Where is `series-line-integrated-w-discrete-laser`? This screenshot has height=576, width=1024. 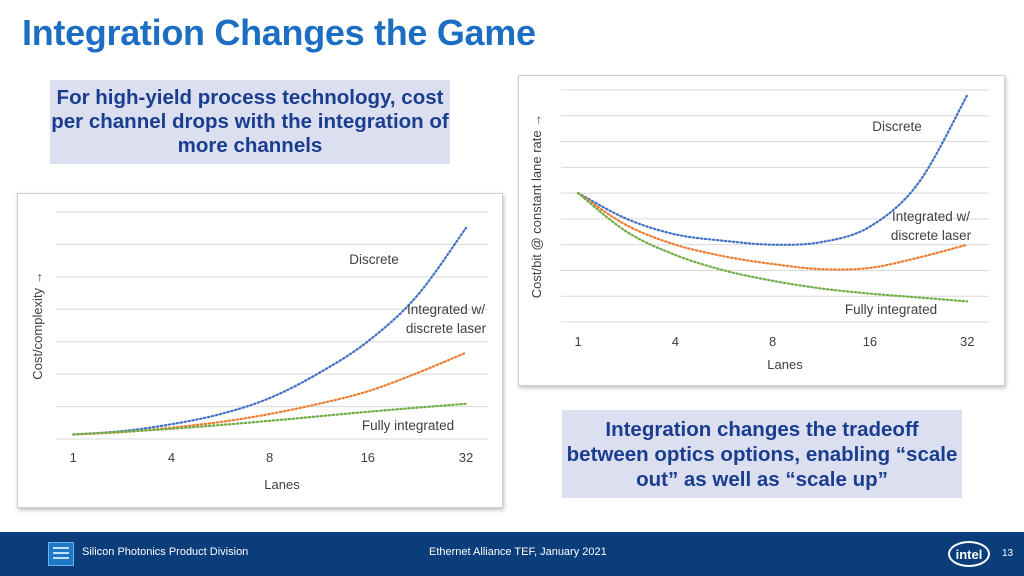 series-line-integrated-w-discrete-laser is located at coordinates (773, 231).